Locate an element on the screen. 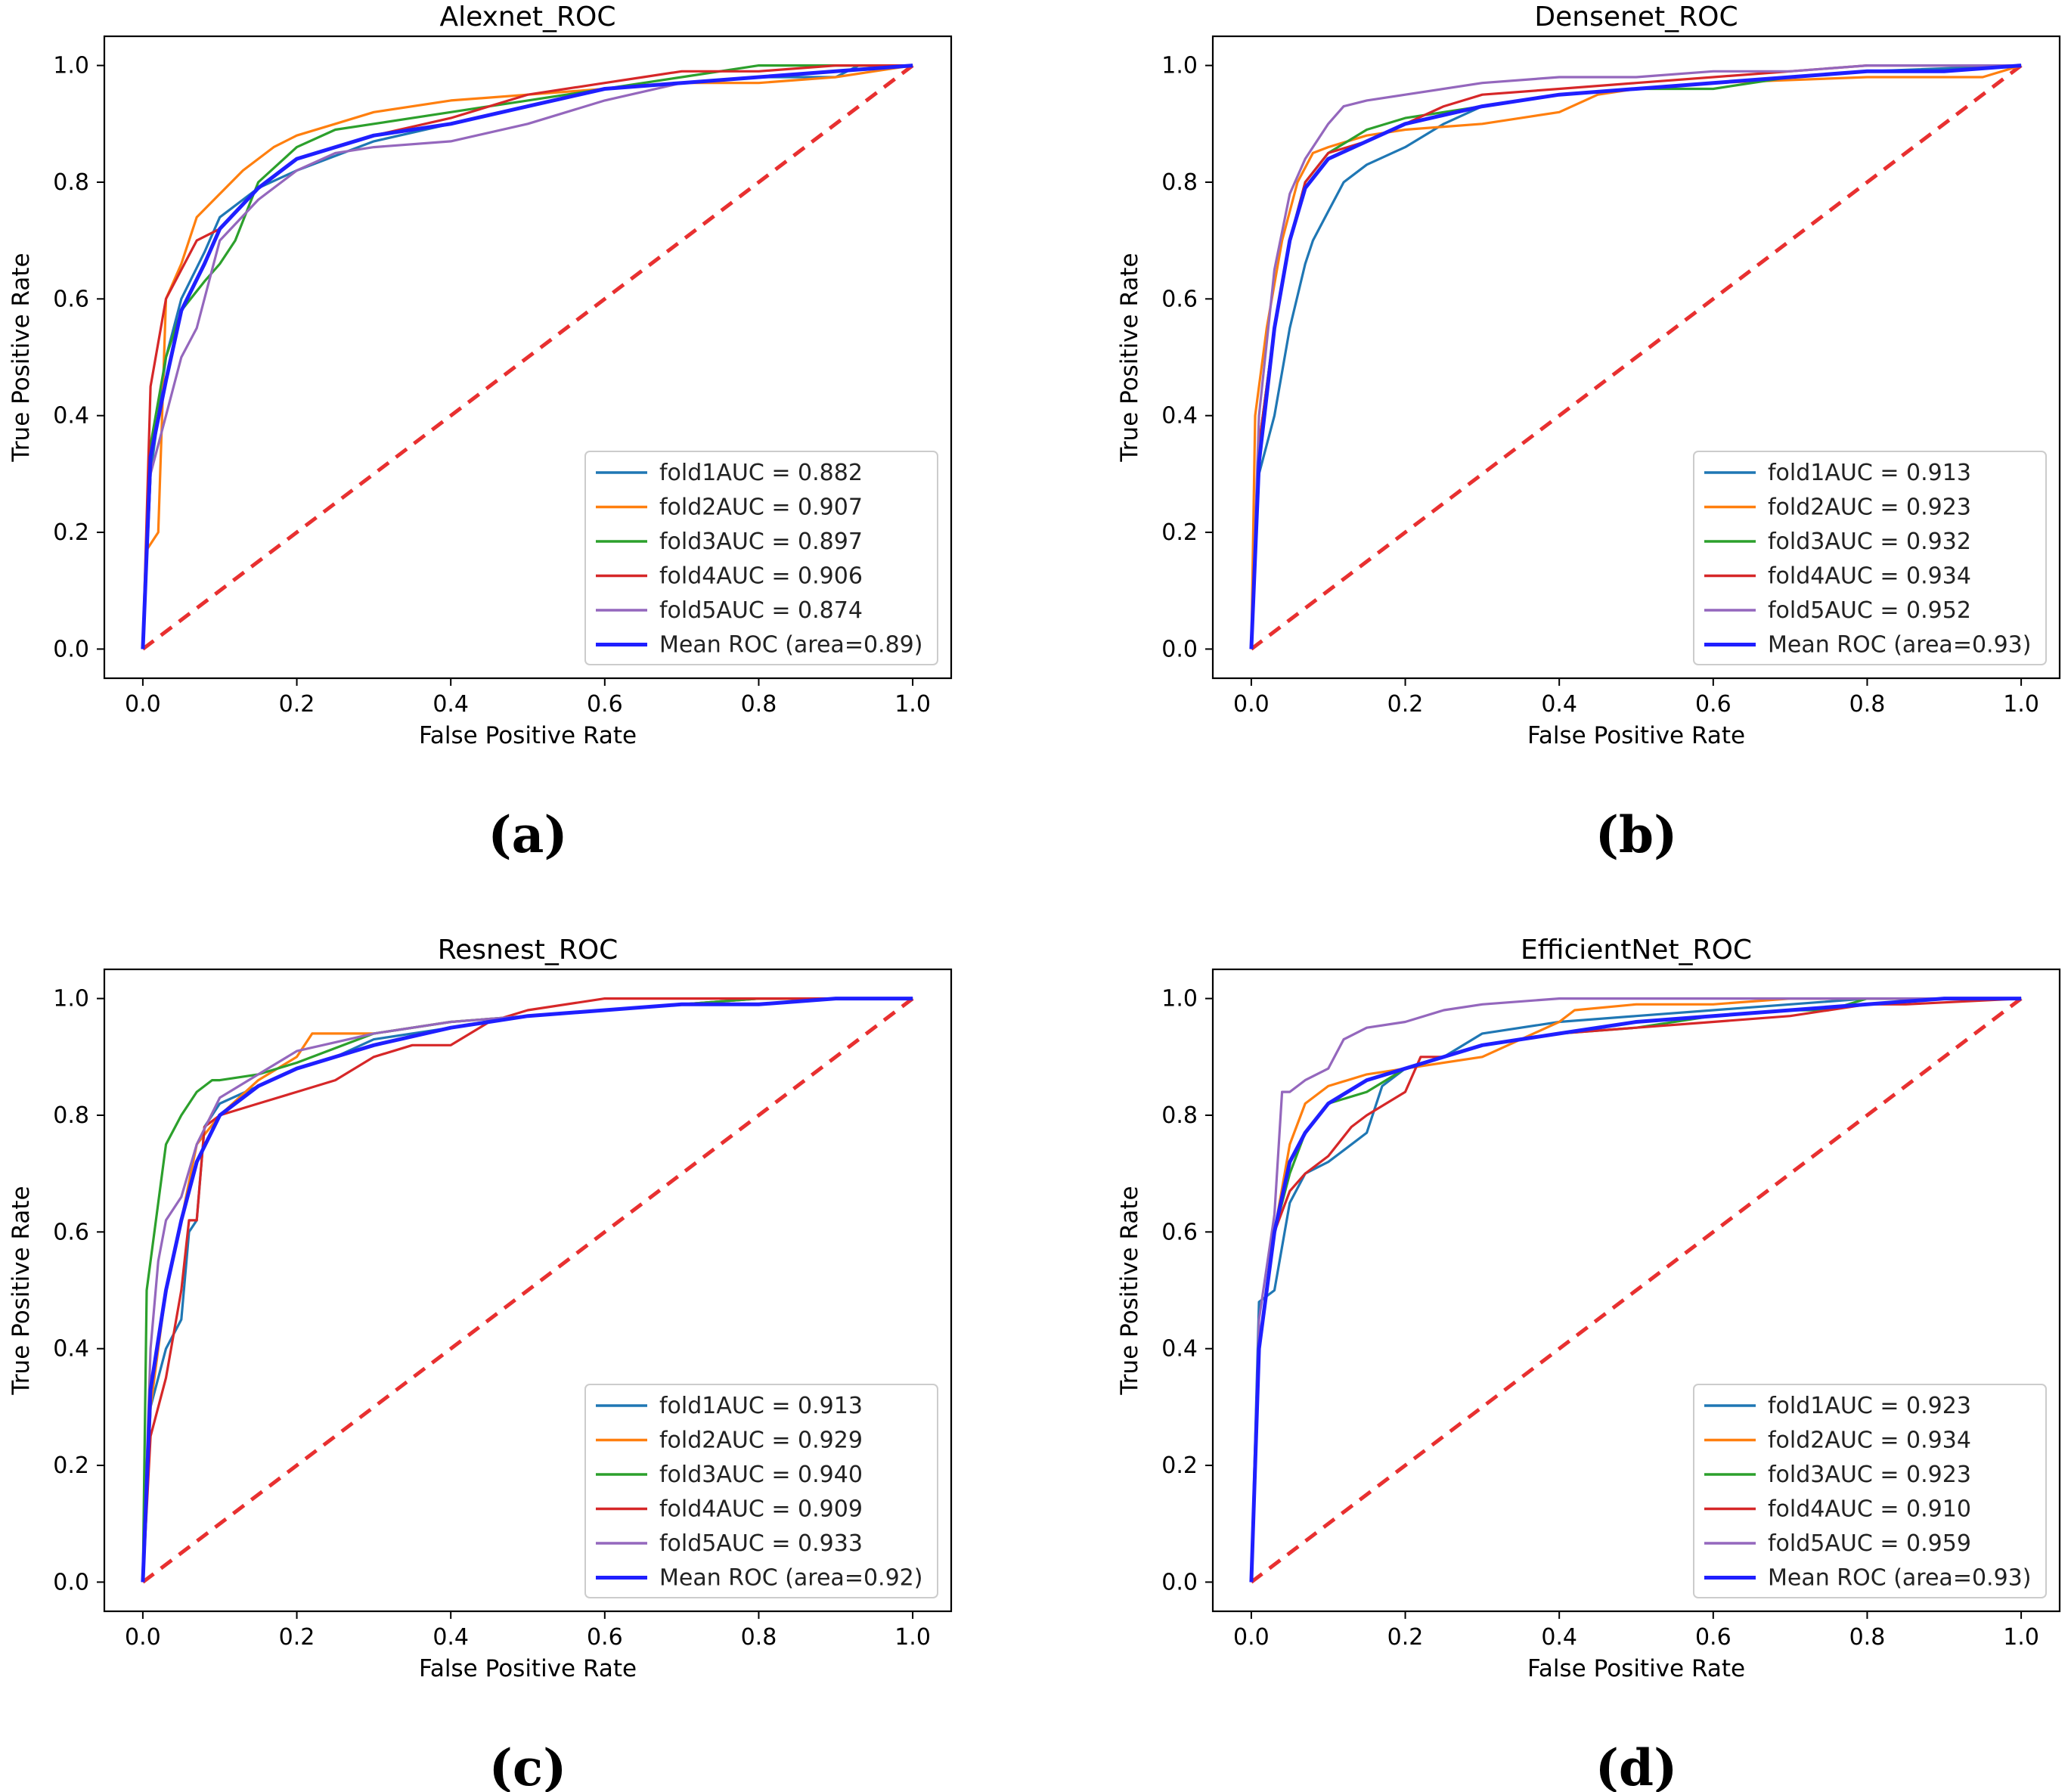 The height and width of the screenshot is (1792, 2071). panel-caption: (c) is located at coordinates (528, 1765).